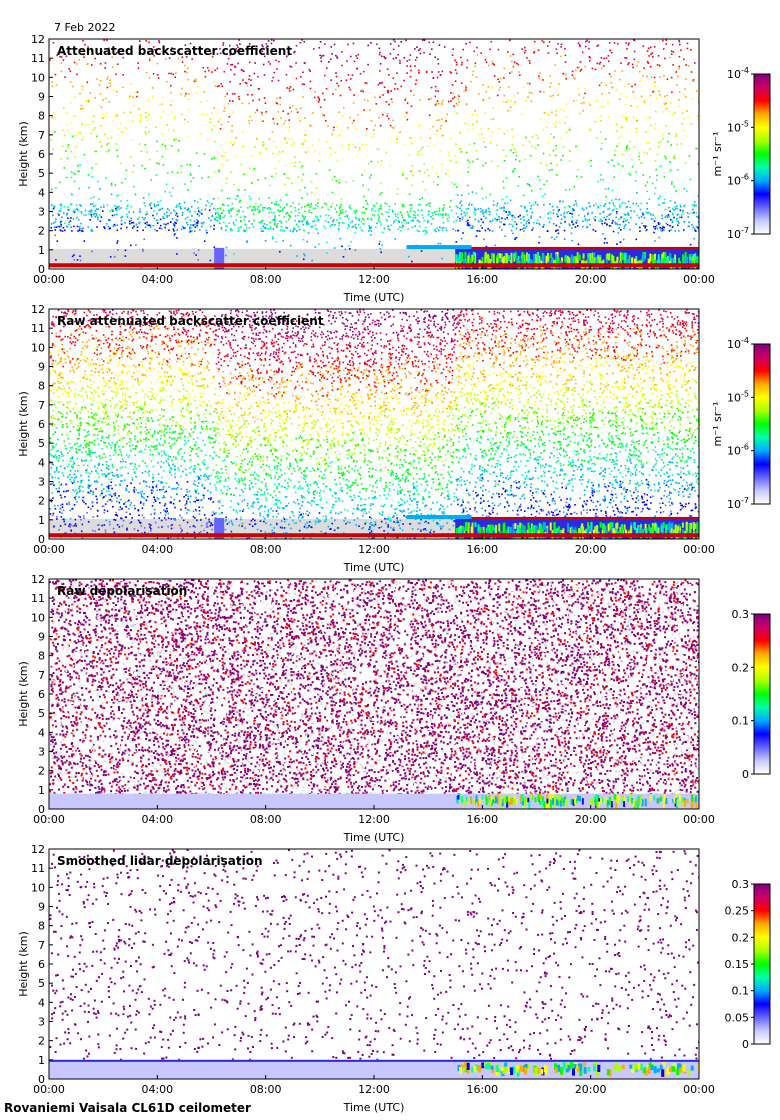 The height and width of the screenshot is (1120, 780). I want to click on colorbar-tick-label: 10⁻⁷, so click(738, 233).